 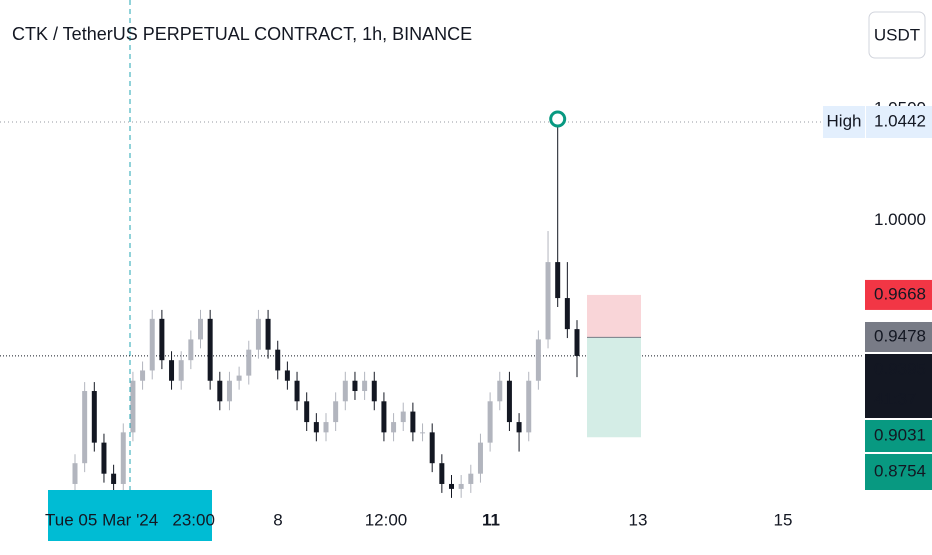 I want to click on stop-zone, so click(x=614, y=316).